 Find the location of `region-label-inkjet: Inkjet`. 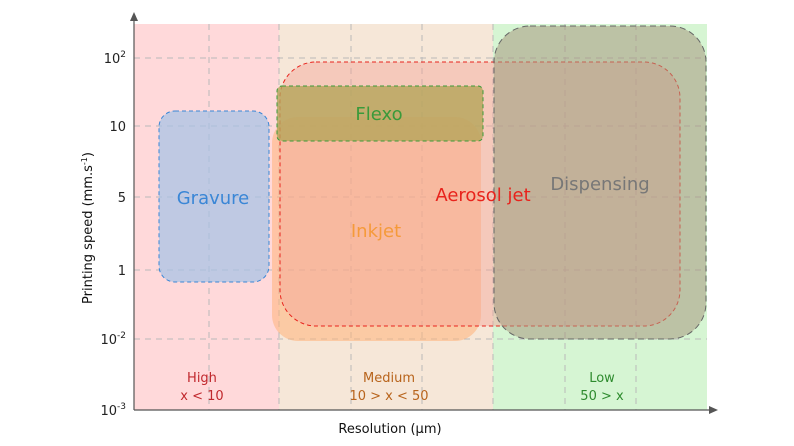

region-label-inkjet: Inkjet is located at coordinates (376, 231).